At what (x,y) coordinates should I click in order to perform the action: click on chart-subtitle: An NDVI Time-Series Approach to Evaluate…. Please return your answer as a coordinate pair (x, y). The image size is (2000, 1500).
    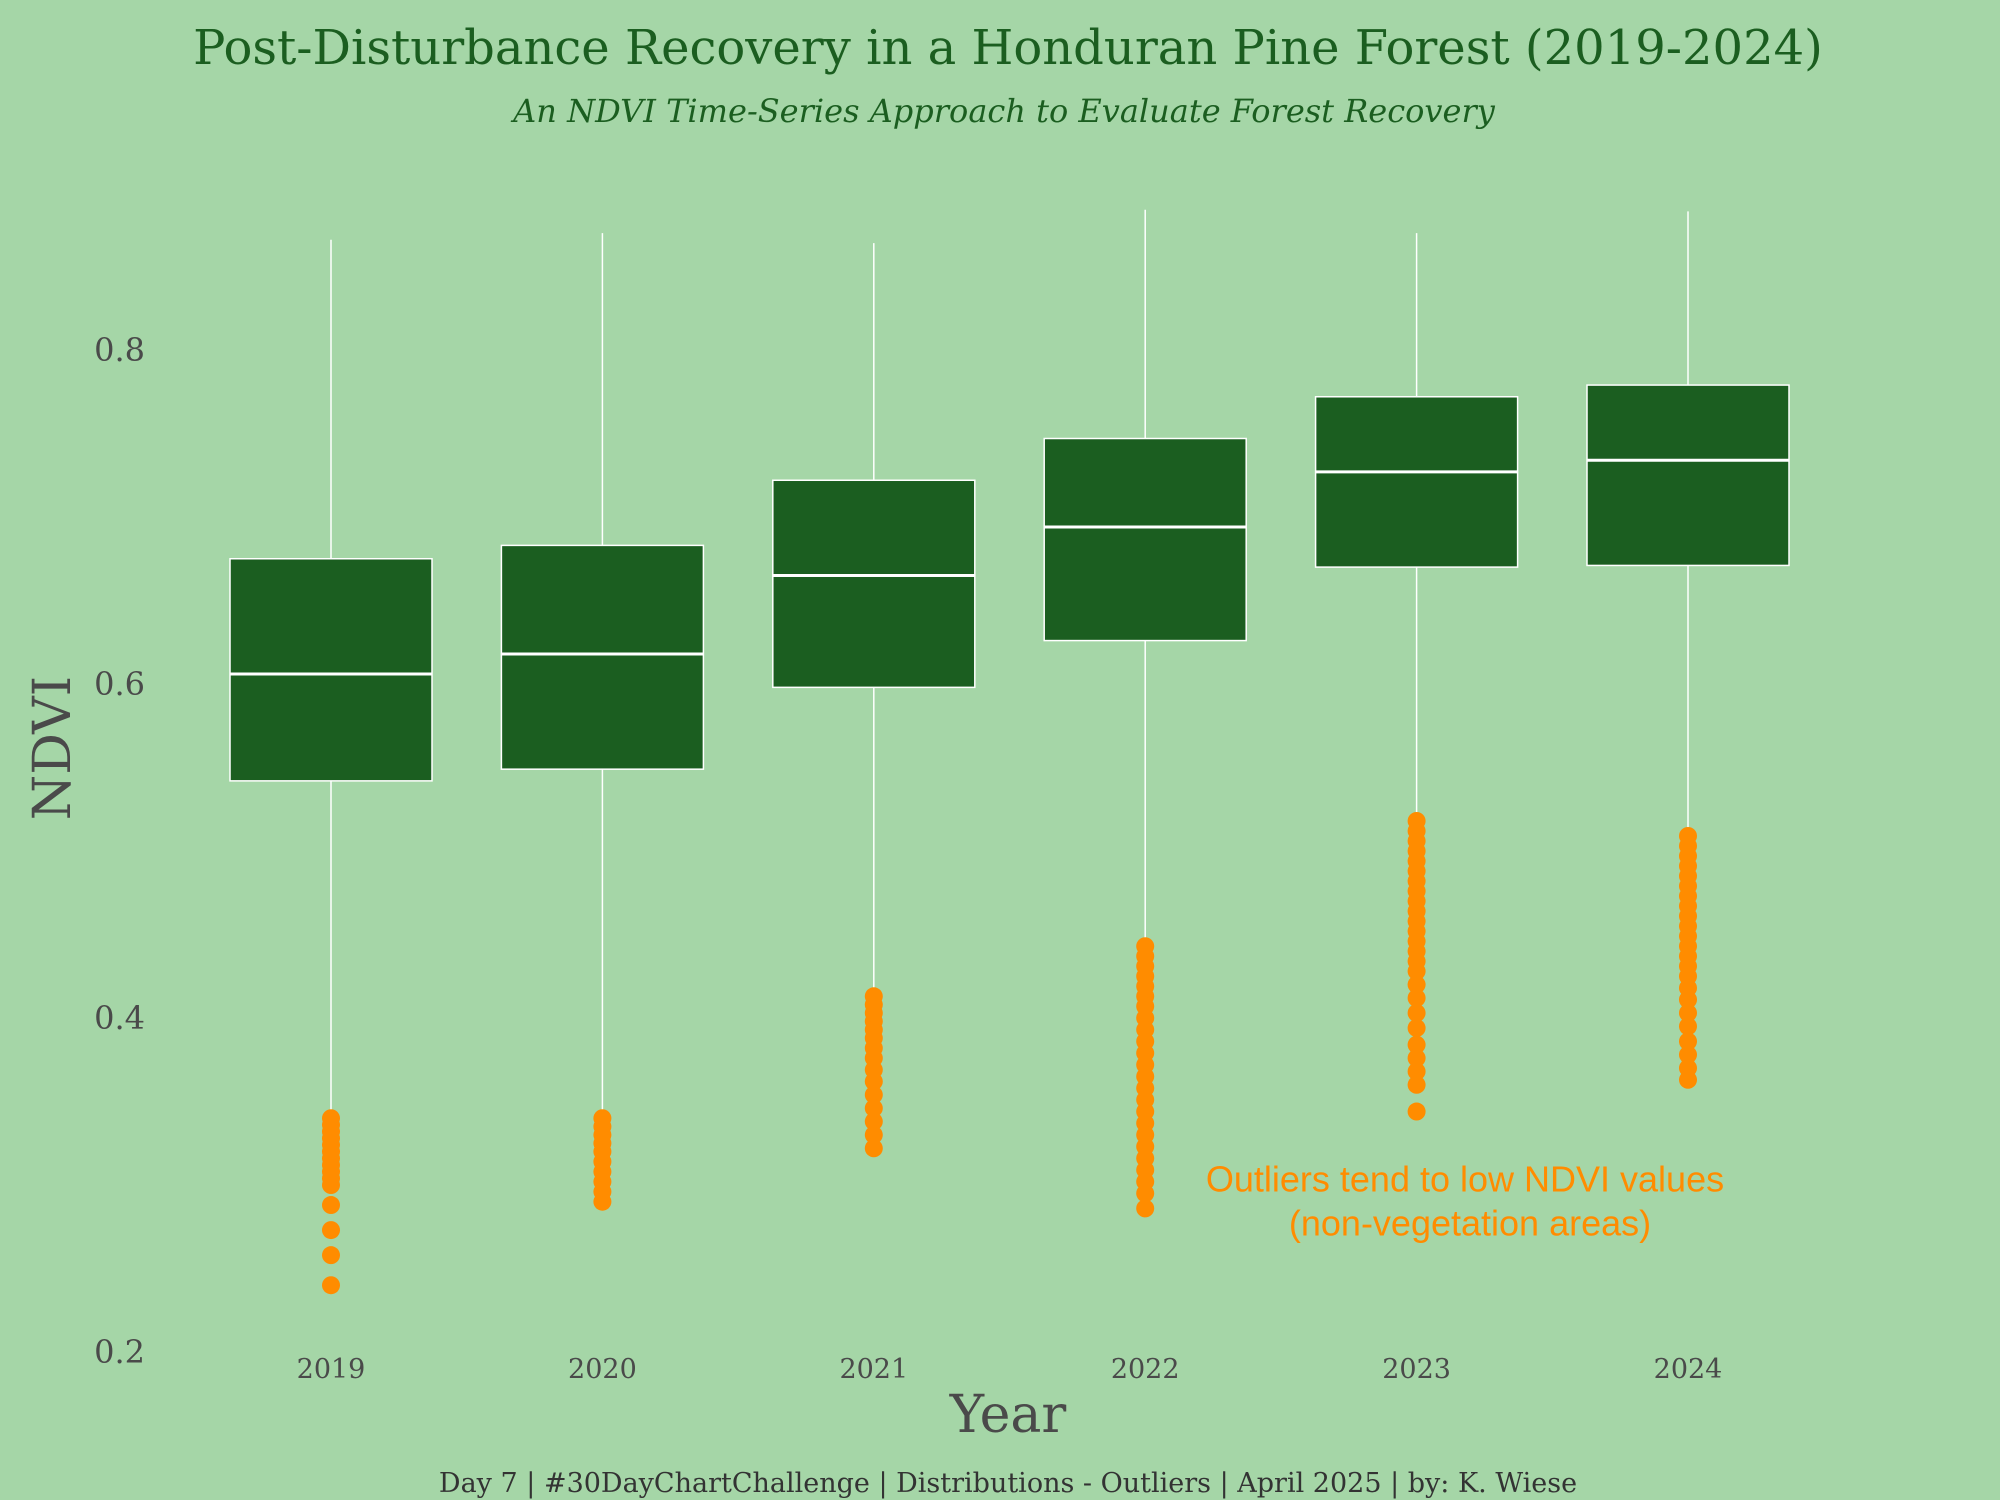
    Looking at the image, I should click on (1003, 111).